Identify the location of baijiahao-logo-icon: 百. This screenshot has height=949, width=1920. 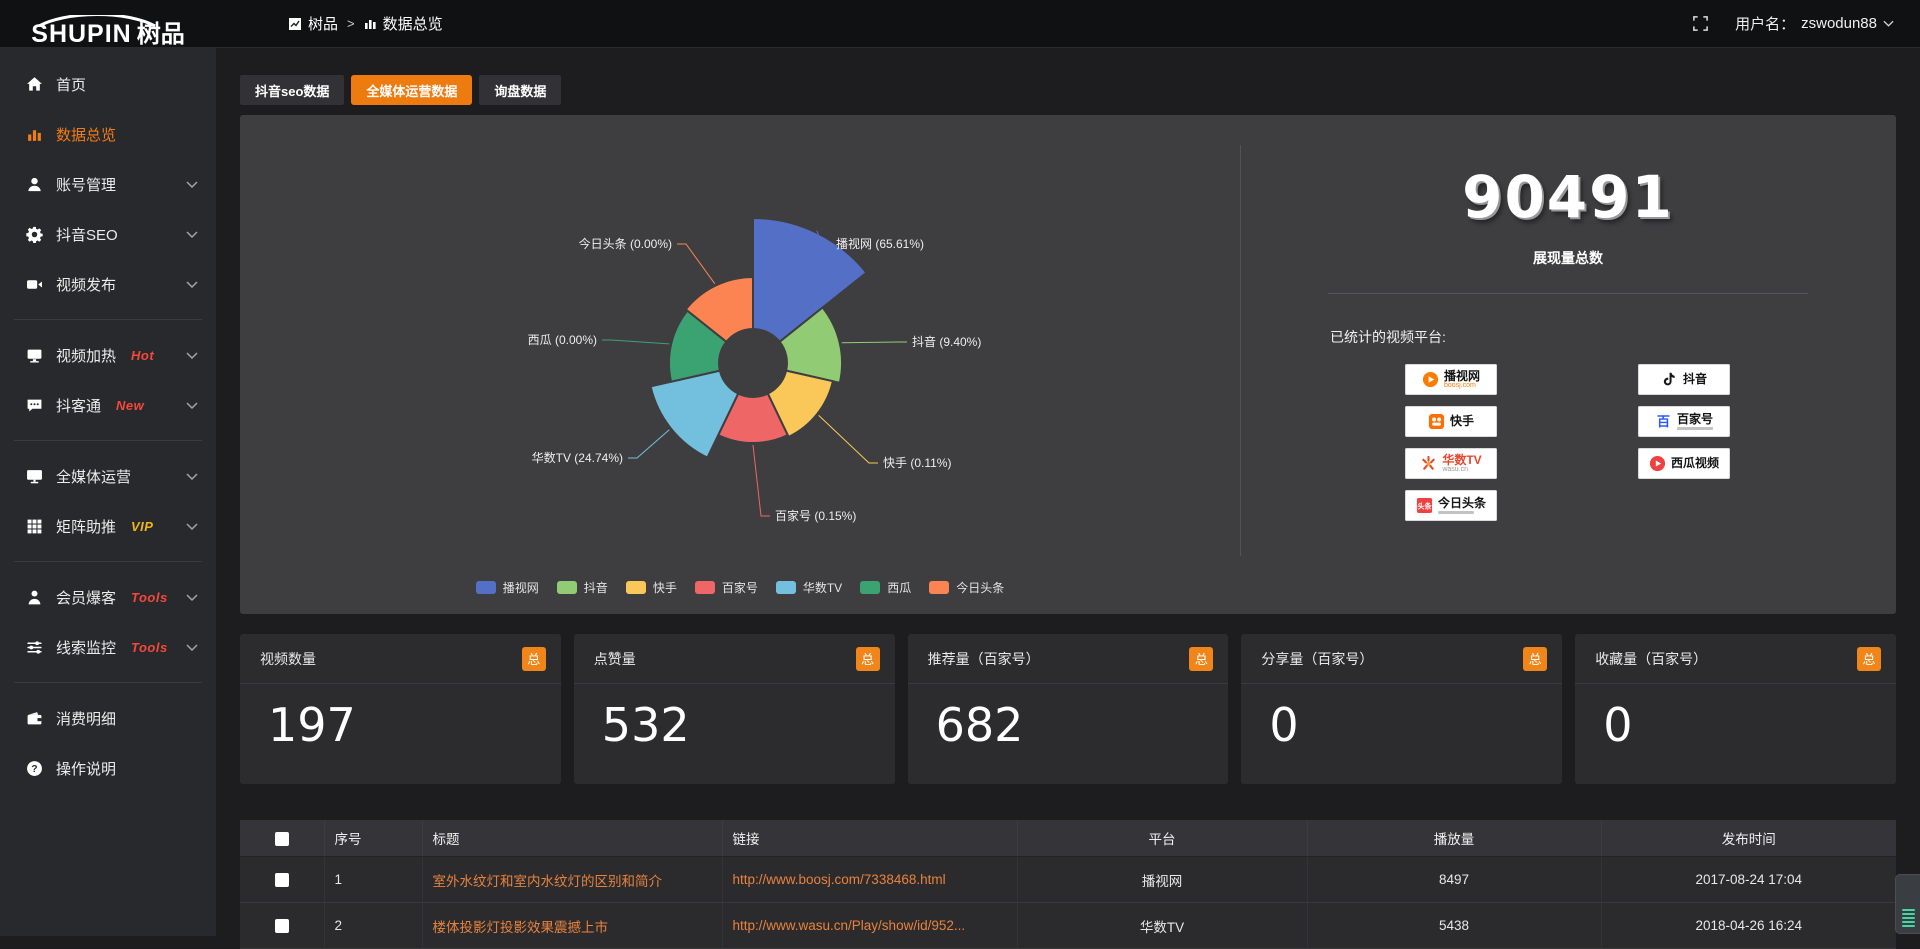
(1663, 421).